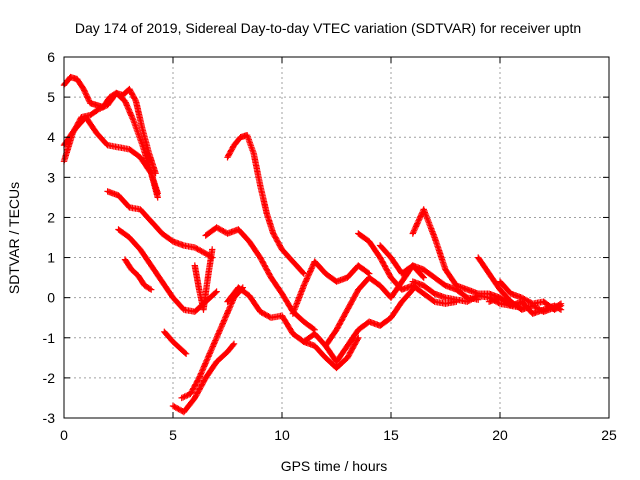 Image resolution: width=640 pixels, height=480 pixels. I want to click on y-tick-label: 6, so click(51, 57).